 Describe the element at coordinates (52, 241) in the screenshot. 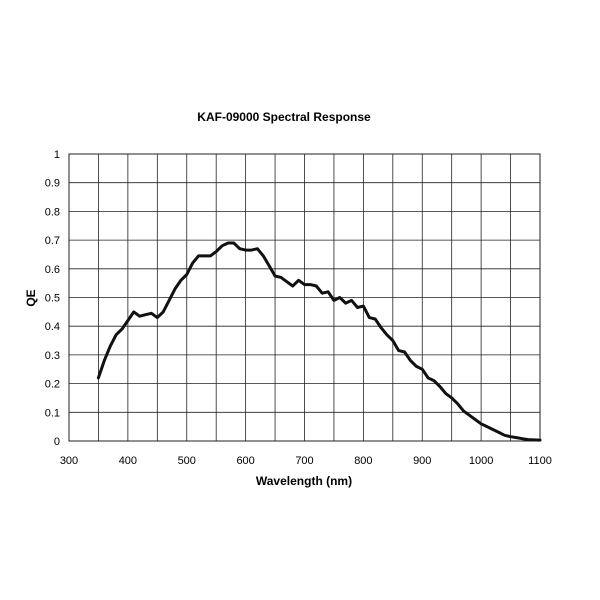

I see `y-tick-label: 0.7` at that location.